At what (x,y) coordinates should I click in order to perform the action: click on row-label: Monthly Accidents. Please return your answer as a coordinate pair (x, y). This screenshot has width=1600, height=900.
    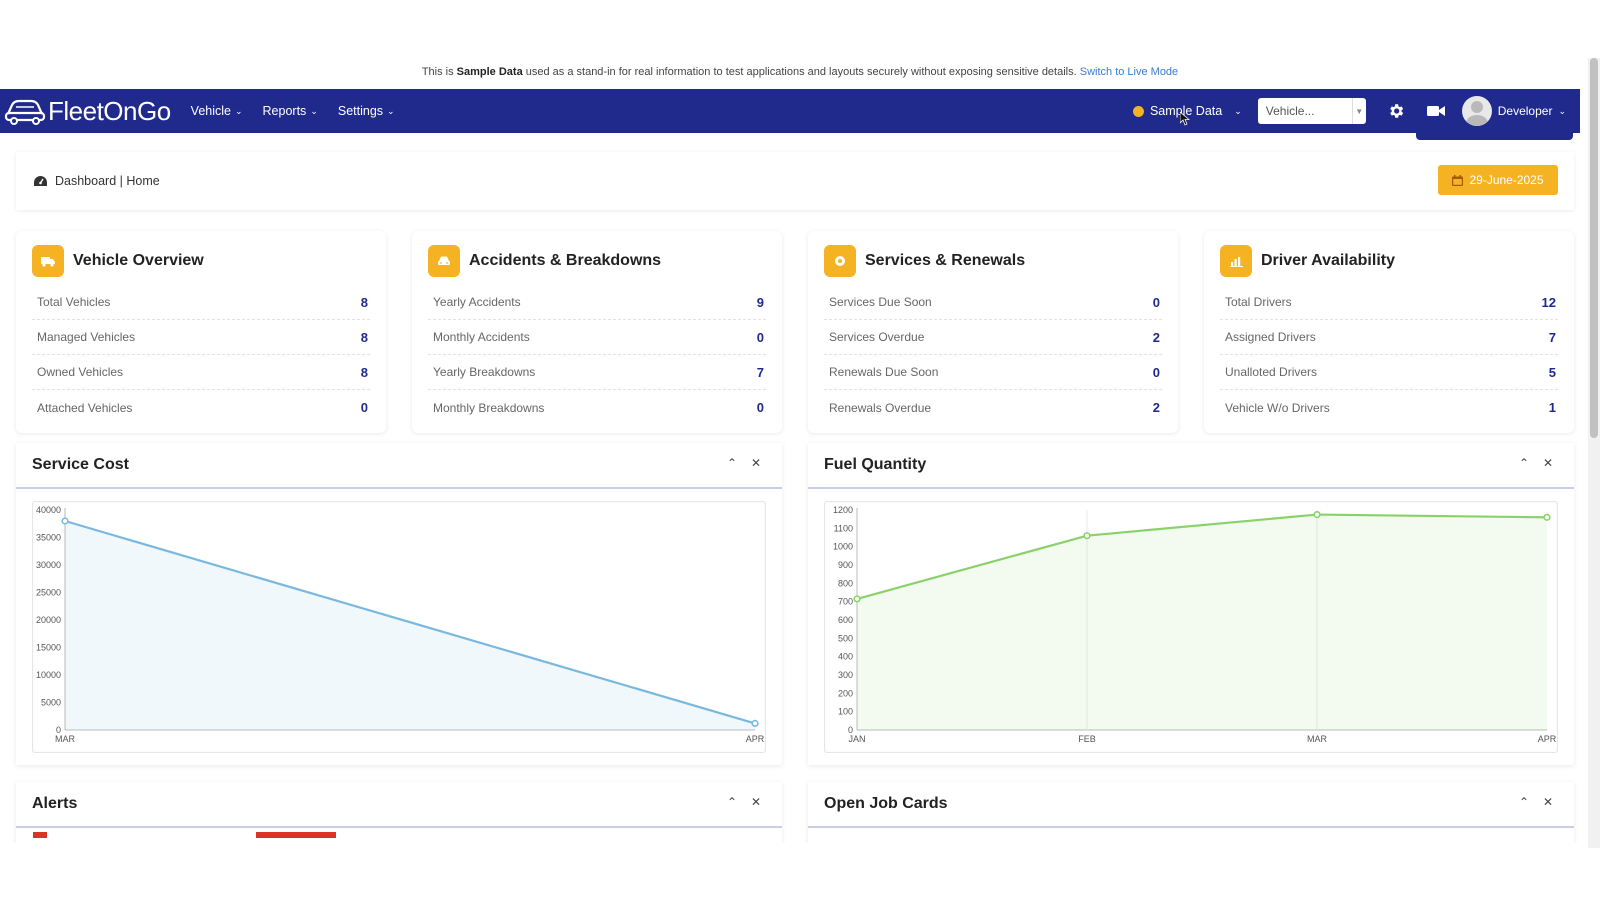
    Looking at the image, I should click on (481, 337).